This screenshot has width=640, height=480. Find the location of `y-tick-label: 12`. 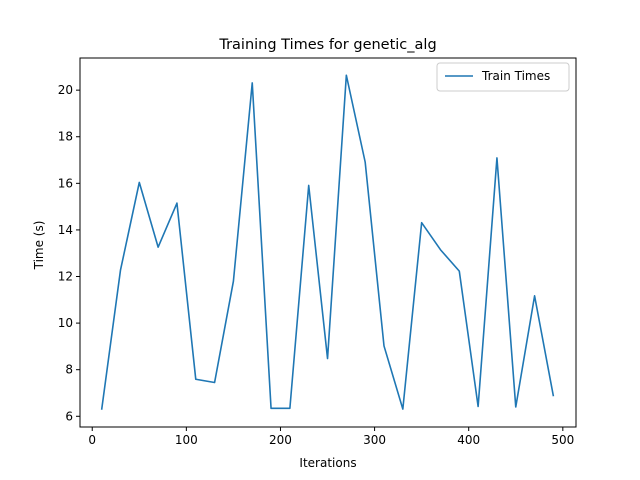

y-tick-label: 12 is located at coordinates (65, 277).